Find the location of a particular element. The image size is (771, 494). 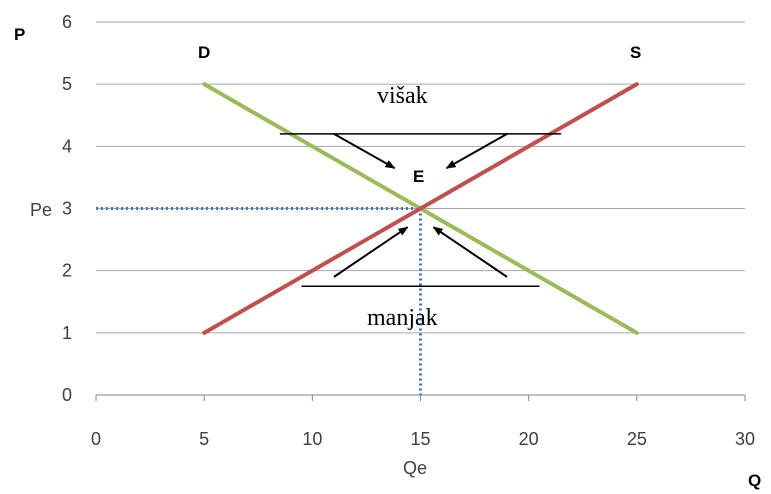

surplus-label: višak is located at coordinates (402, 96).